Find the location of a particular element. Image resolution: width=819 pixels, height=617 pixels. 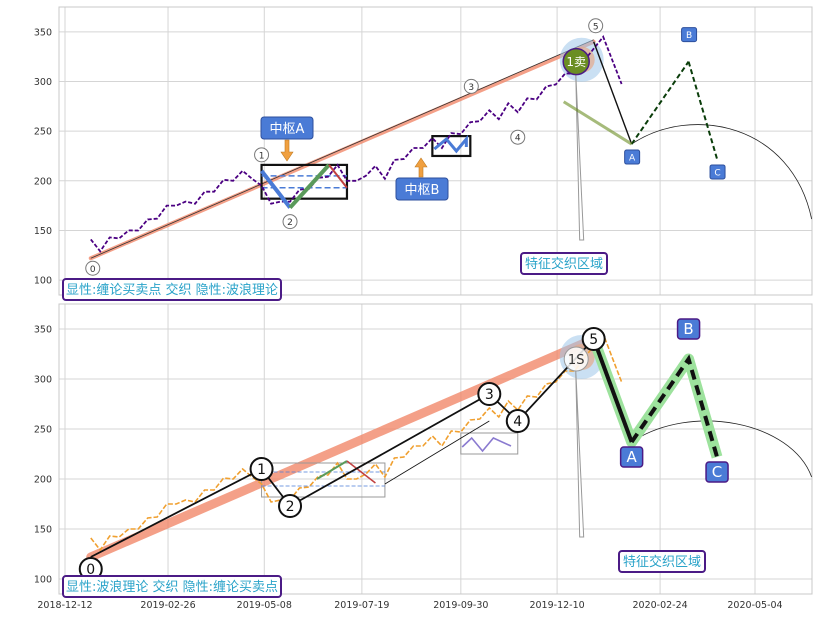

x-tick-label: 2019-09-30 is located at coordinates (460, 605).